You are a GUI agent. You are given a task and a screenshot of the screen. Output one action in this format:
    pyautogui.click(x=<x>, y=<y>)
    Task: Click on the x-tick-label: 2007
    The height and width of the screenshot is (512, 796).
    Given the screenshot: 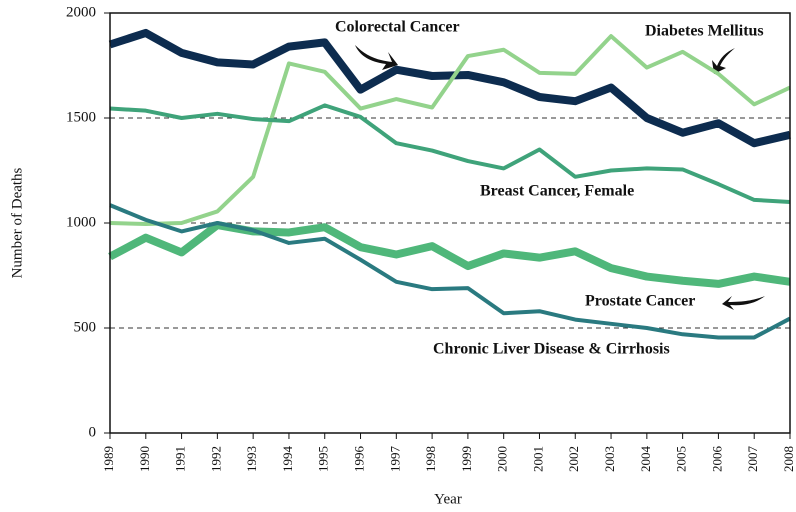 What is the action you would take?
    pyautogui.click(x=752, y=459)
    